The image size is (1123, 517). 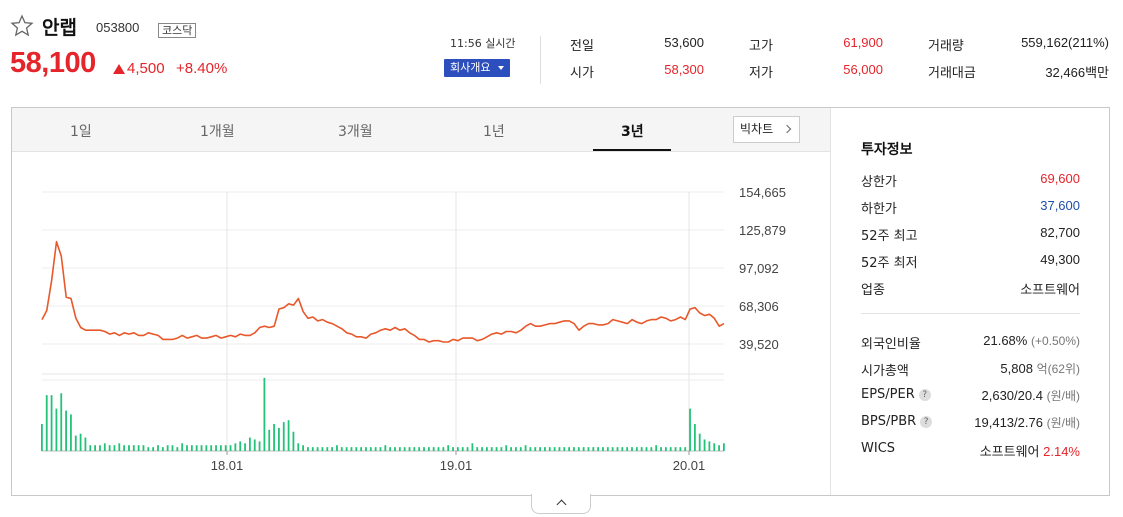 I want to click on big-chart-button: 빅차트, so click(x=766, y=129).